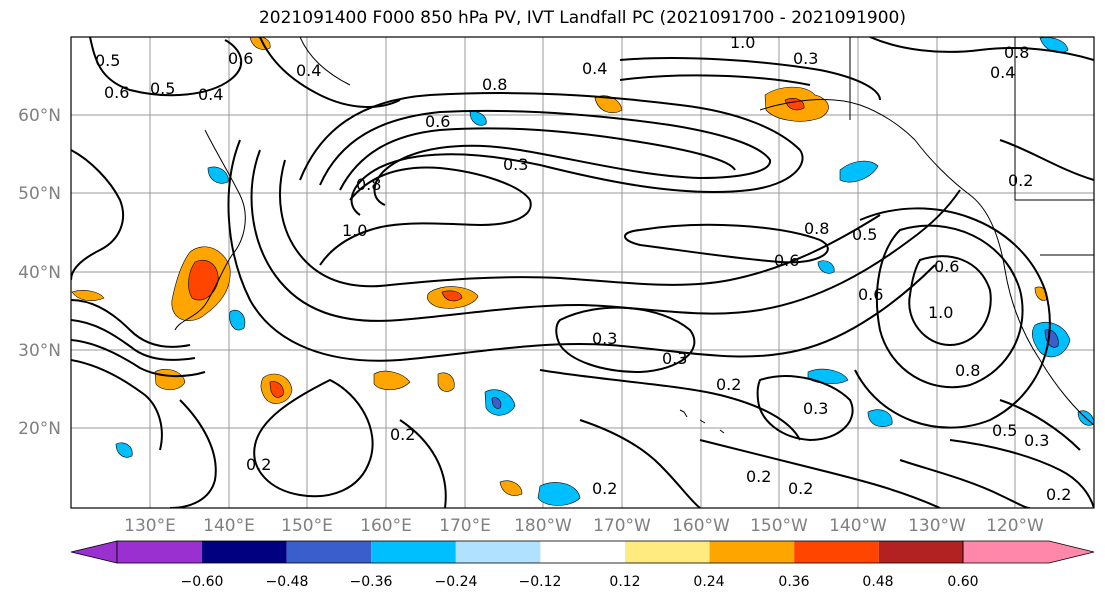 The width and height of the screenshot is (1105, 601). What do you see at coordinates (962, 582) in the screenshot?
I see `colorbar-tick-label: 0.60` at bounding box center [962, 582].